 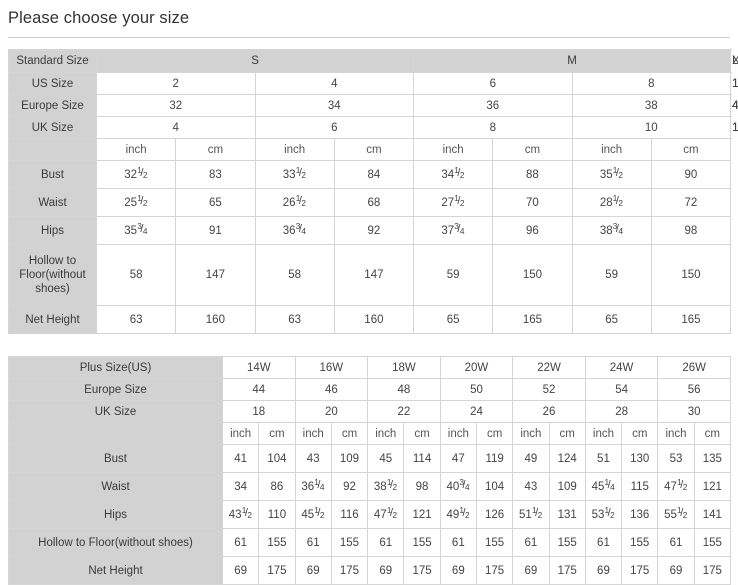 What do you see at coordinates (386, 458) in the screenshot?
I see `cell-bust-inch-2: 45` at bounding box center [386, 458].